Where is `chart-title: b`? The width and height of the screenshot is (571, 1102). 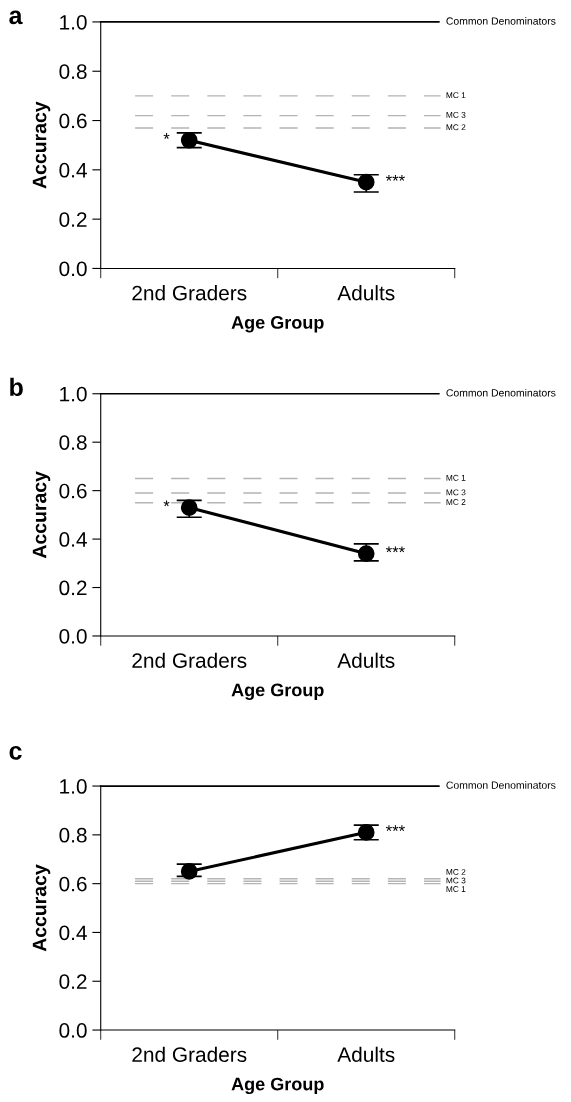 chart-title: b is located at coordinates (16, 387).